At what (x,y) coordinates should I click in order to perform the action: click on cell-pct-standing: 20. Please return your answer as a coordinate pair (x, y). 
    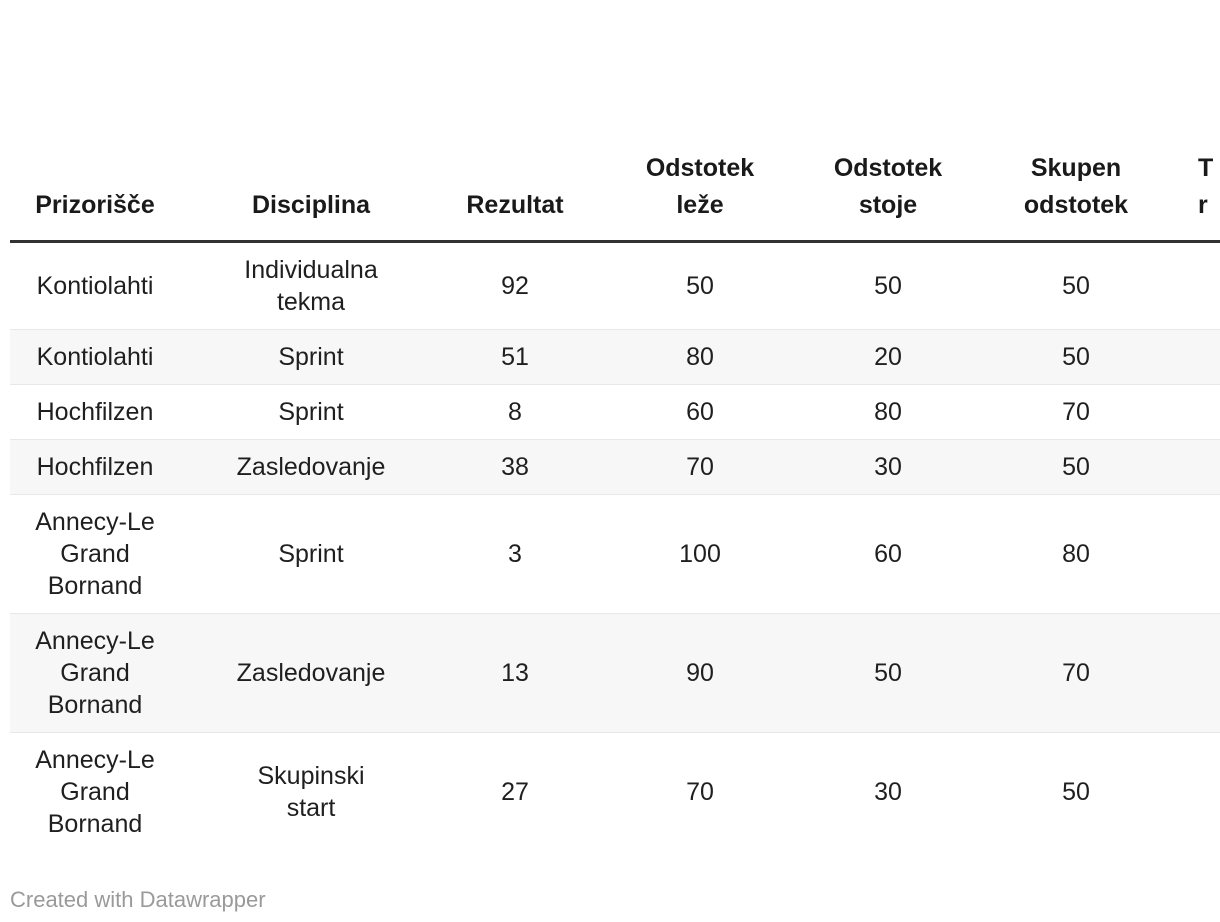
    Looking at the image, I should click on (888, 357).